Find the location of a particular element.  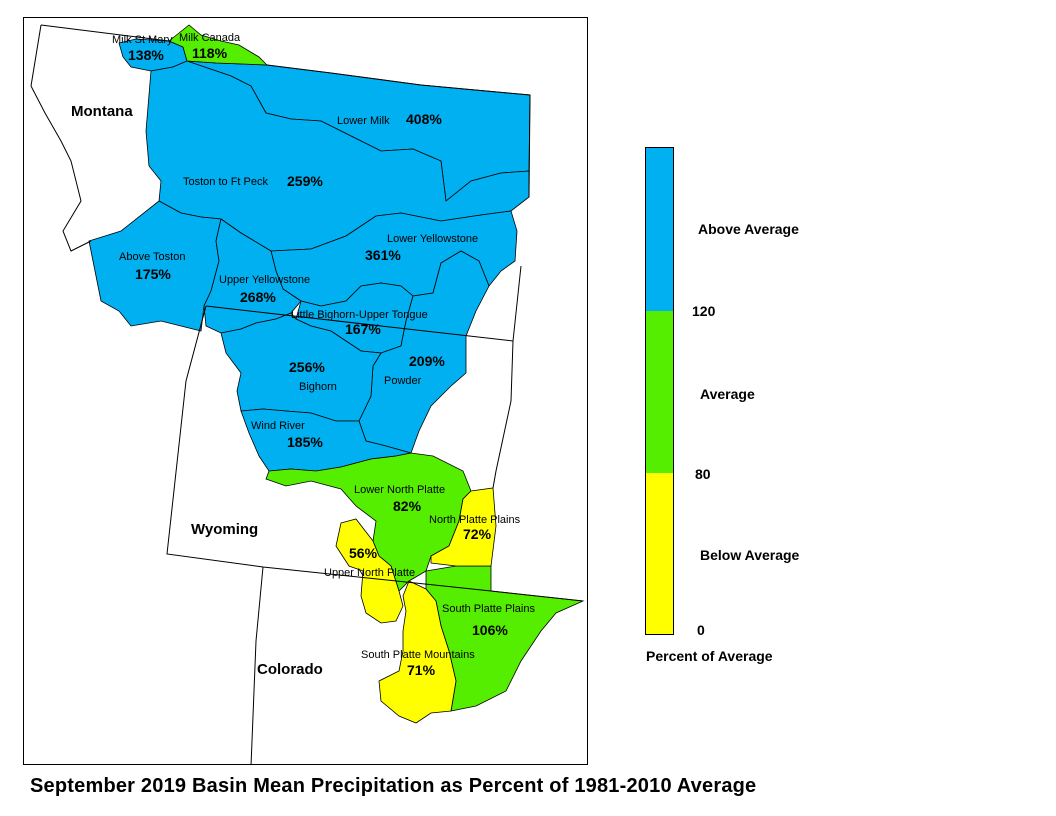

pct-lower-north-platte: 82% is located at coordinates (407, 506).